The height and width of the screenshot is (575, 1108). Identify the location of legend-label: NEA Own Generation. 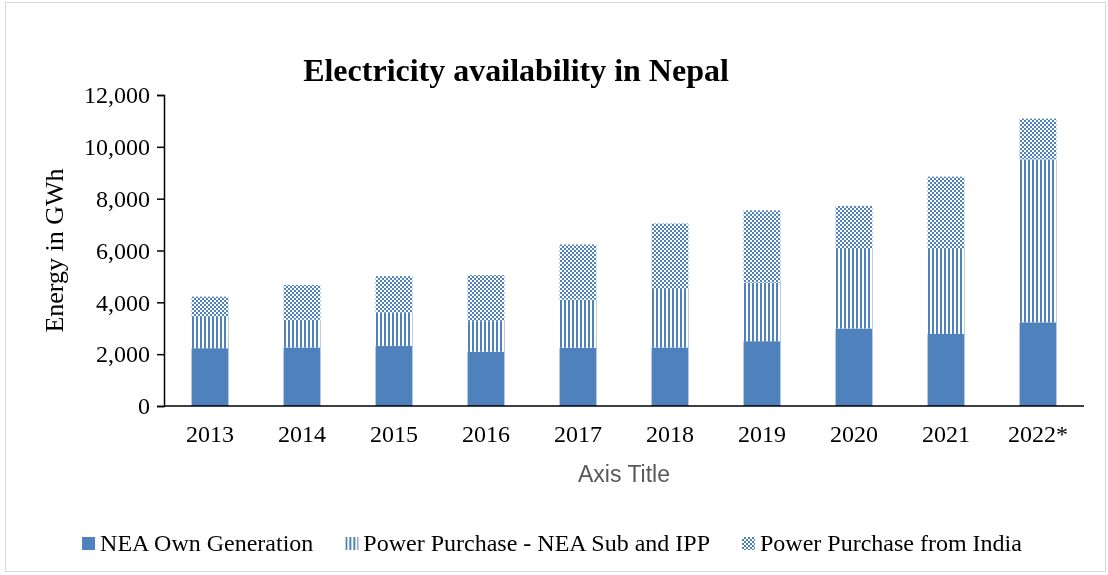
(207, 543).